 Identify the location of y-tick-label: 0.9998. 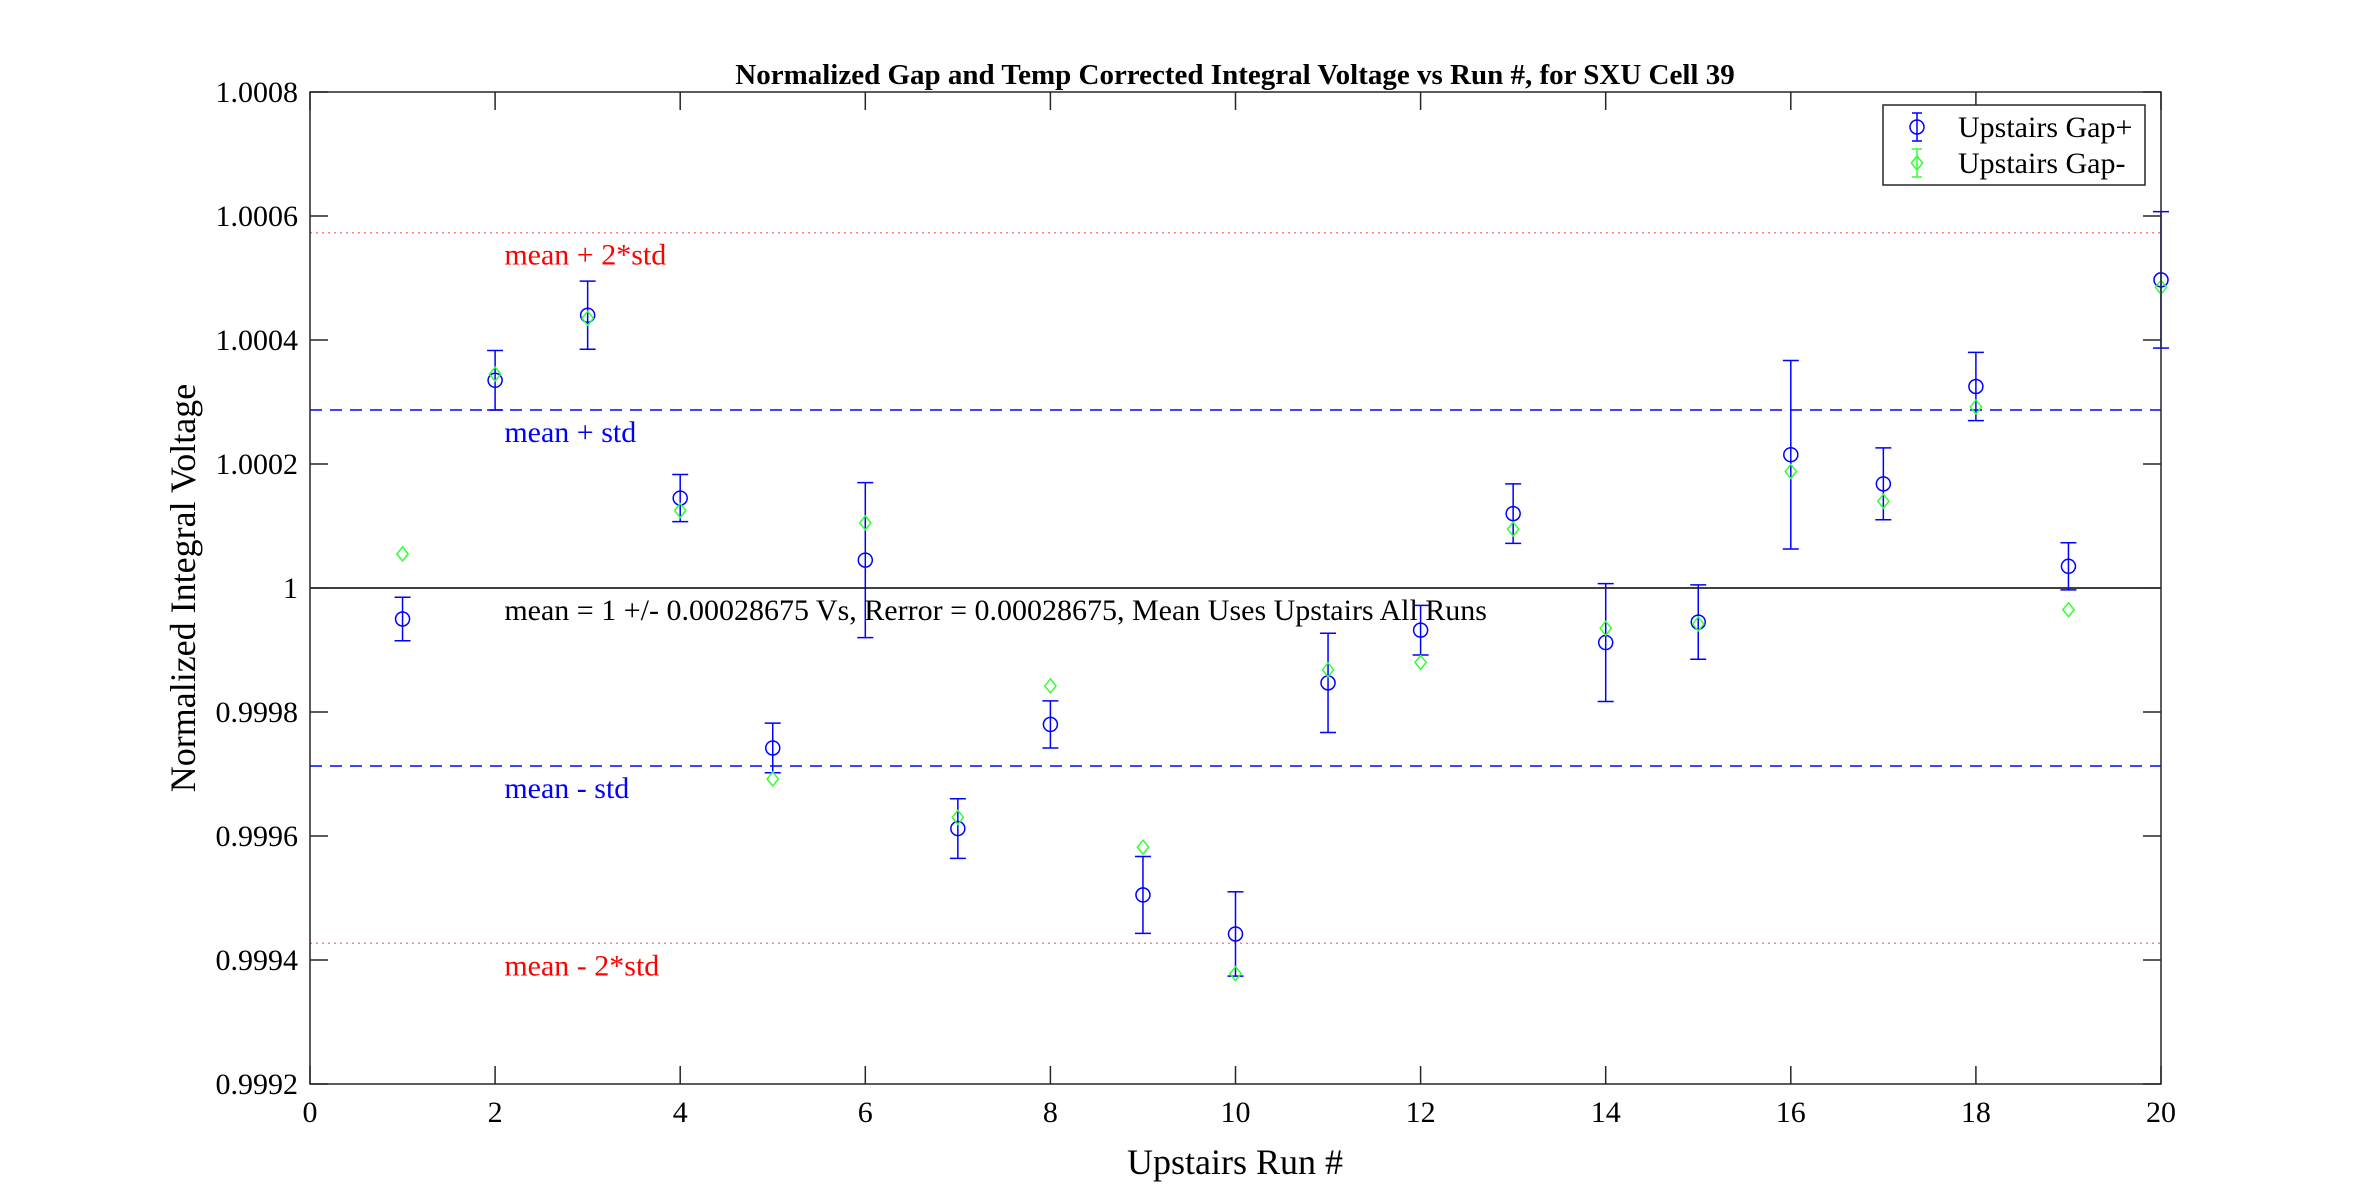
(257, 712).